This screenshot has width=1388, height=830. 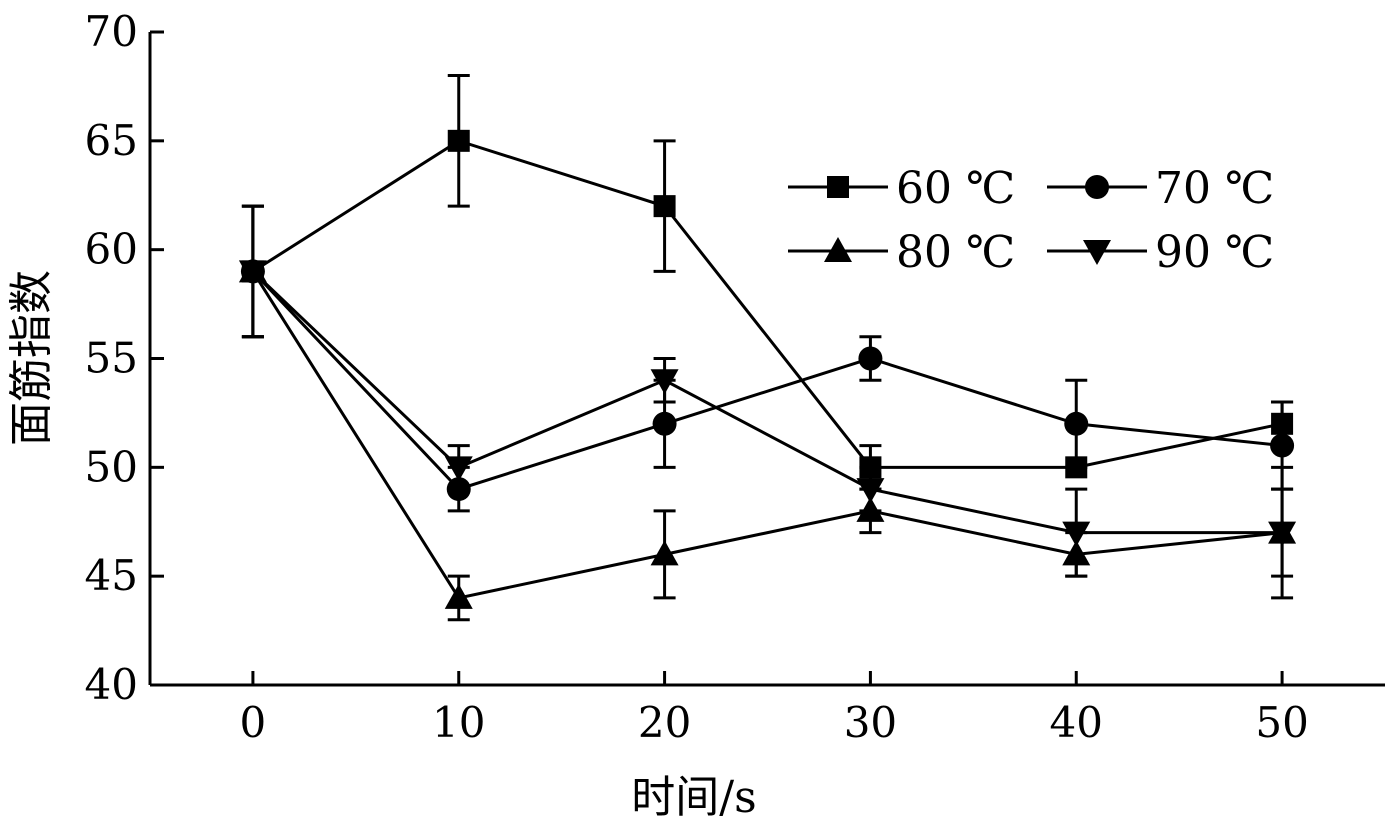 I want to click on legend-entry: 80 ℃, so click(x=901, y=252).